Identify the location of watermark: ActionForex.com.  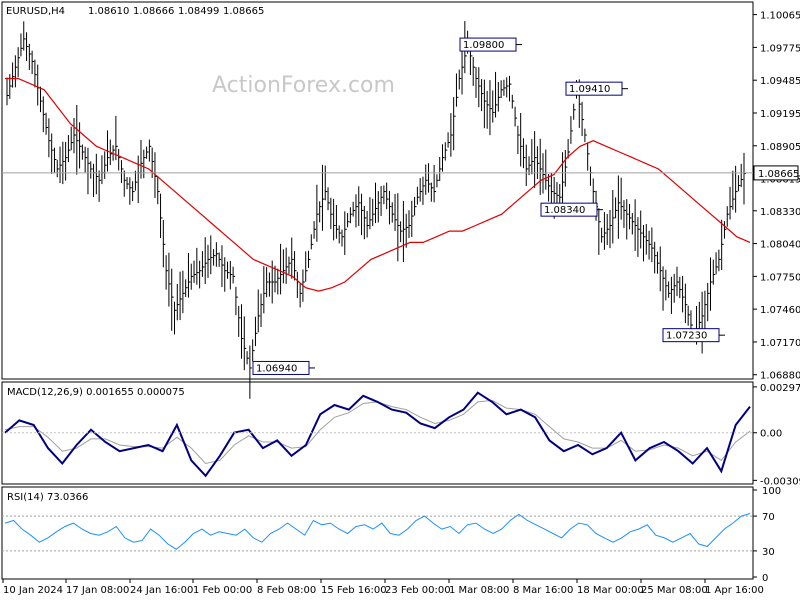
(303, 85).